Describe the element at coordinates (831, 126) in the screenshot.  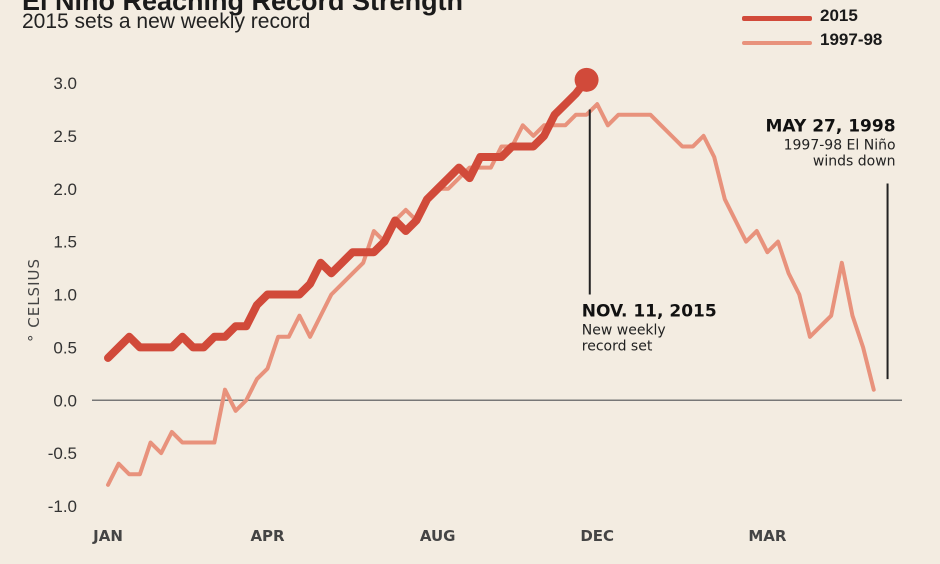
I see `annotation-title: MAY 27, 1998` at that location.